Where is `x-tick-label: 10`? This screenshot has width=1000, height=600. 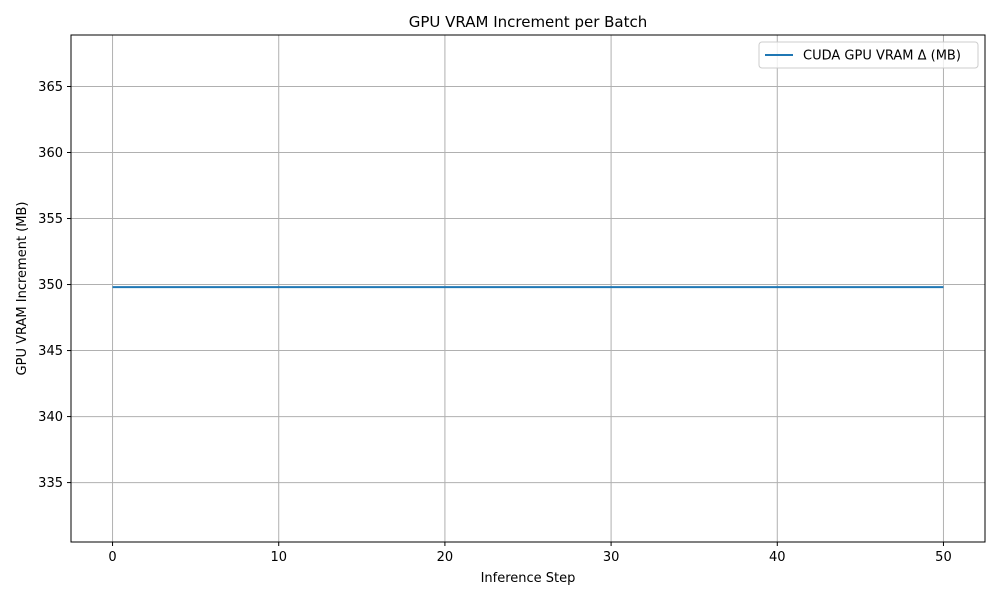 x-tick-label: 10 is located at coordinates (278, 557).